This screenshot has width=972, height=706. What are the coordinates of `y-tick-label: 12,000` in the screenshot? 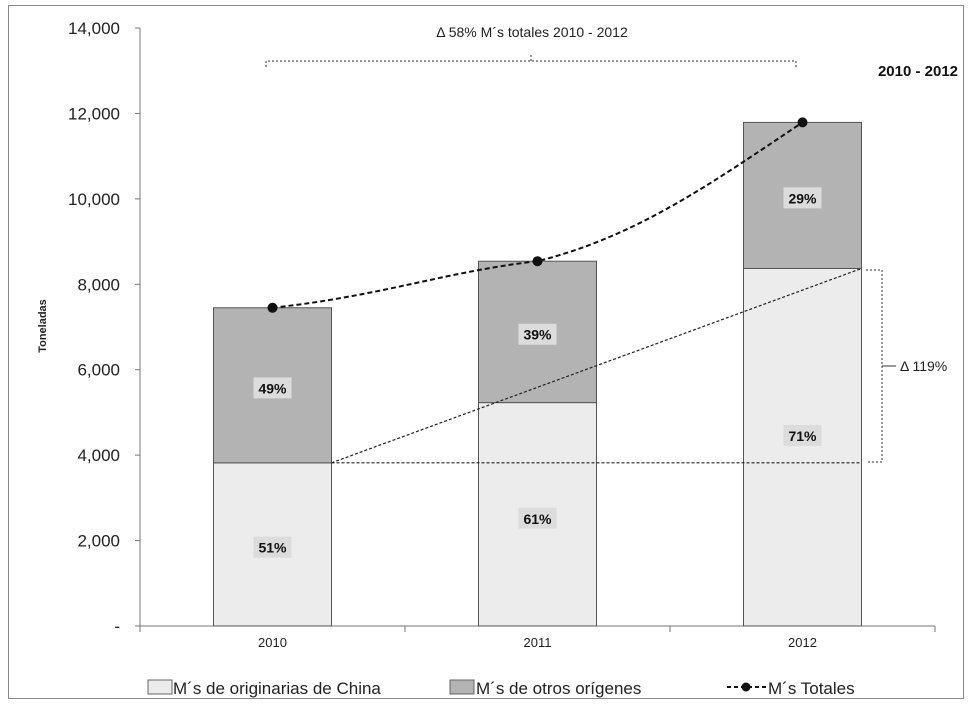 It's located at (94, 113).